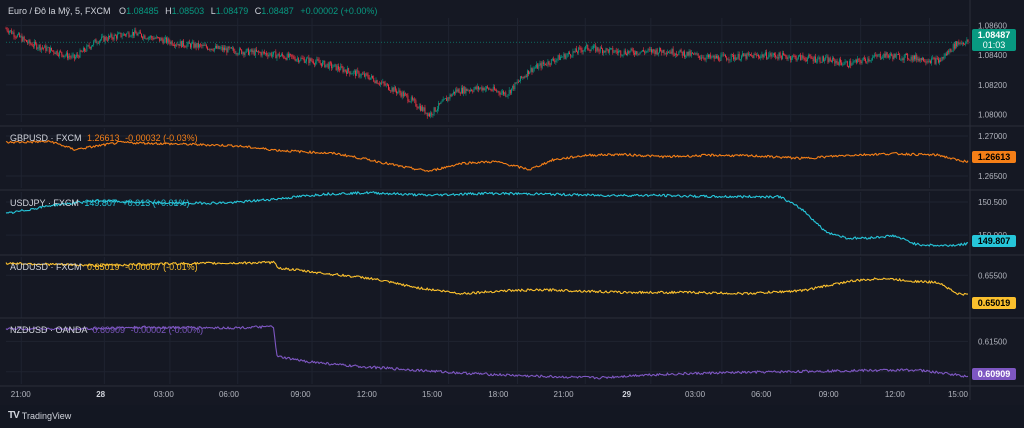  What do you see at coordinates (49, 330) in the screenshot?
I see `pane-symbol: NZDUSD · OANDA` at bounding box center [49, 330].